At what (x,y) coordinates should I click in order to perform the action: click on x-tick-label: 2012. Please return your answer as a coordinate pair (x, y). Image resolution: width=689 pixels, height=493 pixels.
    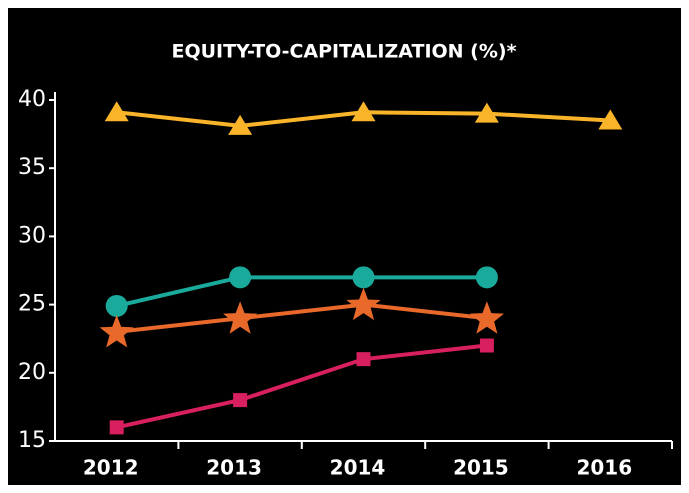
    Looking at the image, I should click on (111, 468).